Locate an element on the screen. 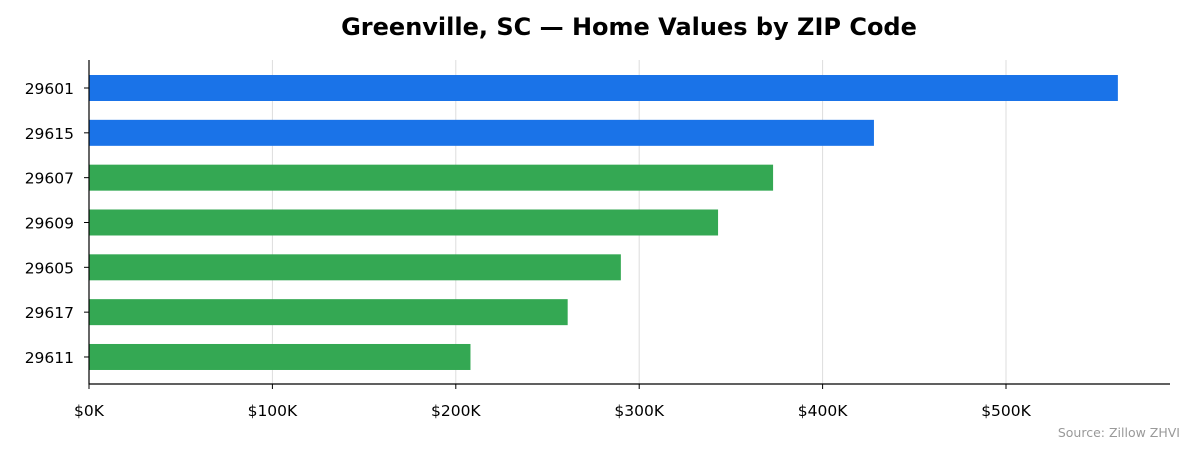 The width and height of the screenshot is (1195, 455). chart-title: Greenville, SC — Home Values by ZIP Code is located at coordinates (629, 27).